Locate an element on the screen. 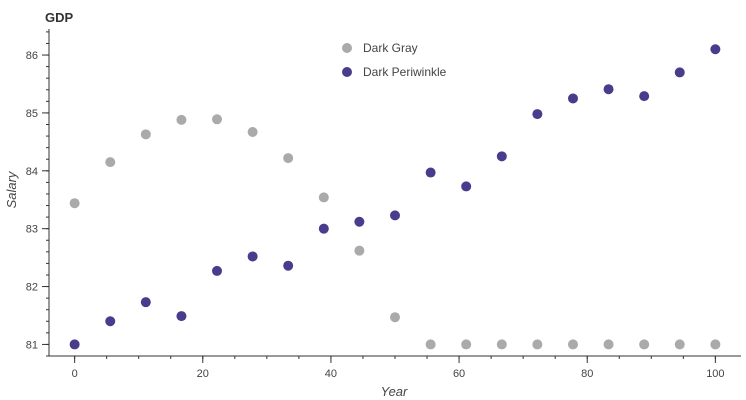 Image resolution: width=746 pixels, height=400 pixels. legend-label: Dark Gray is located at coordinates (390, 48).